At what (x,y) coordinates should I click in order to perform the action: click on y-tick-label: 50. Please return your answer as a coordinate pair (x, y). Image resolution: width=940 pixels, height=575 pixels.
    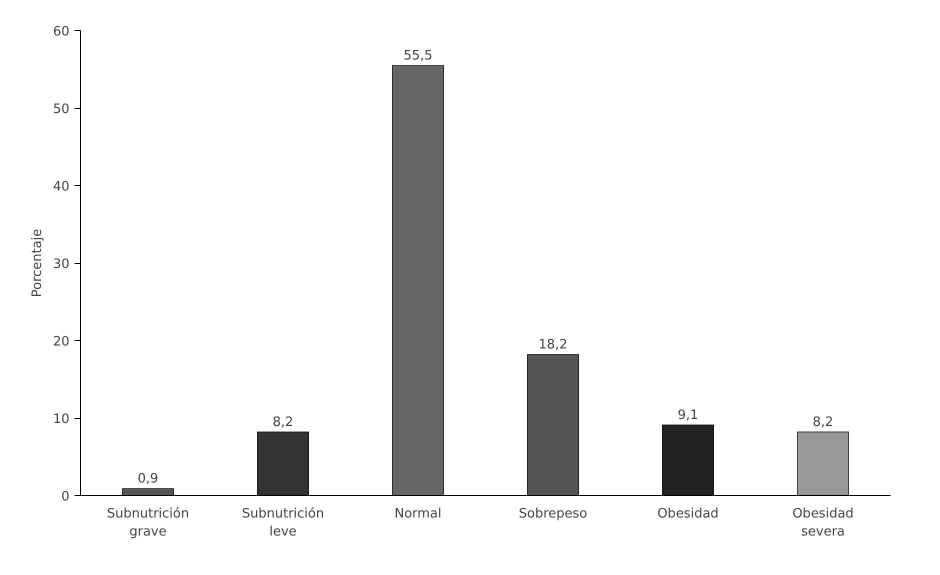
    Looking at the image, I should click on (61, 109).